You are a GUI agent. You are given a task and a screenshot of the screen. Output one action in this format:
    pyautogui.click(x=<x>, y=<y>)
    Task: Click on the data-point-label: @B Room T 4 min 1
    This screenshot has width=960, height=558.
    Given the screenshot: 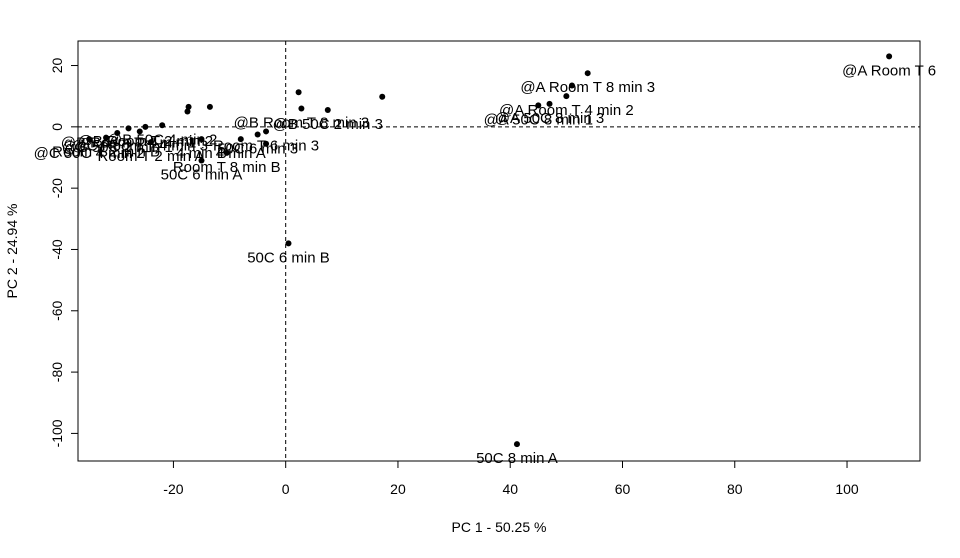 What is the action you would take?
    pyautogui.click(x=129, y=142)
    